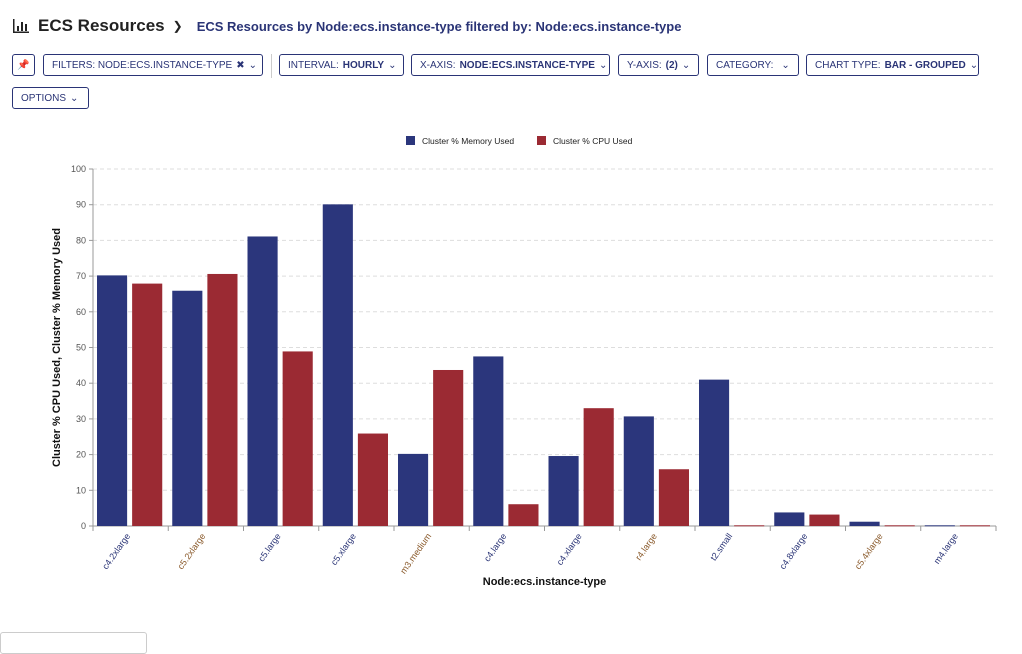 The height and width of the screenshot is (654, 1022). Describe the element at coordinates (658, 65) in the screenshot. I see `y-axis-dropdown: Y-AXIS: (2) ⌄` at that location.